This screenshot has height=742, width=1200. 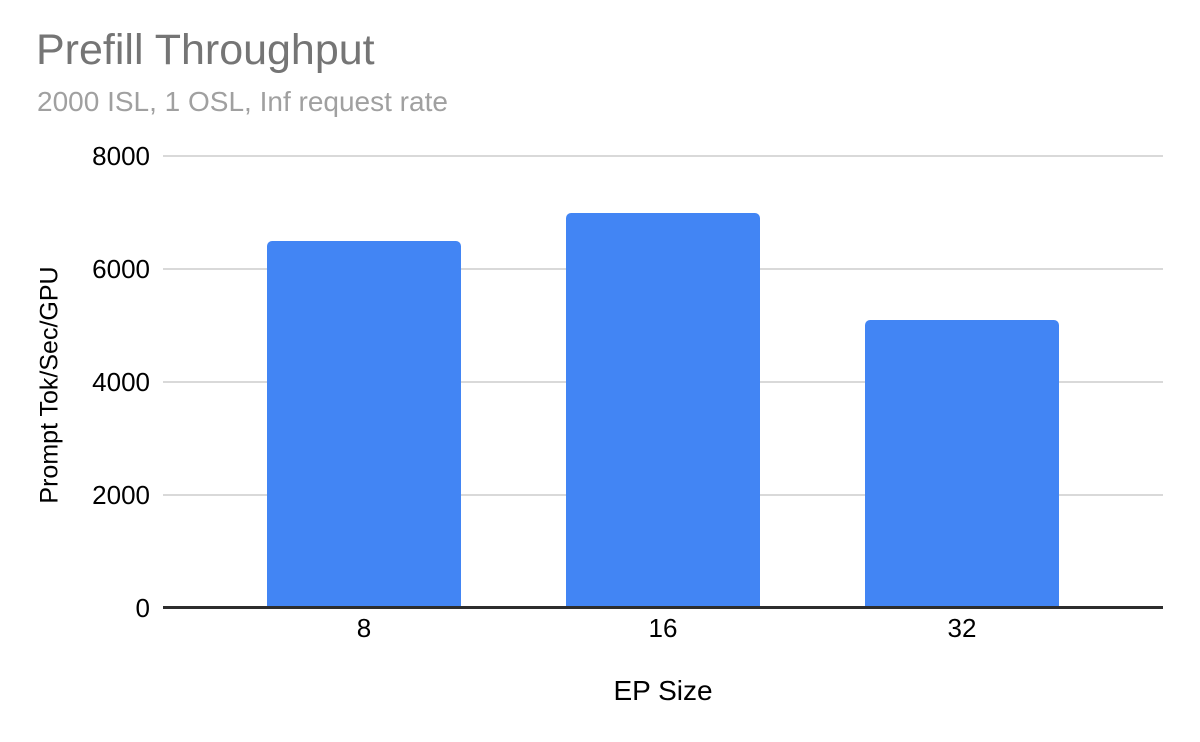 I want to click on x-tick-label-16: 16, so click(x=663, y=628).